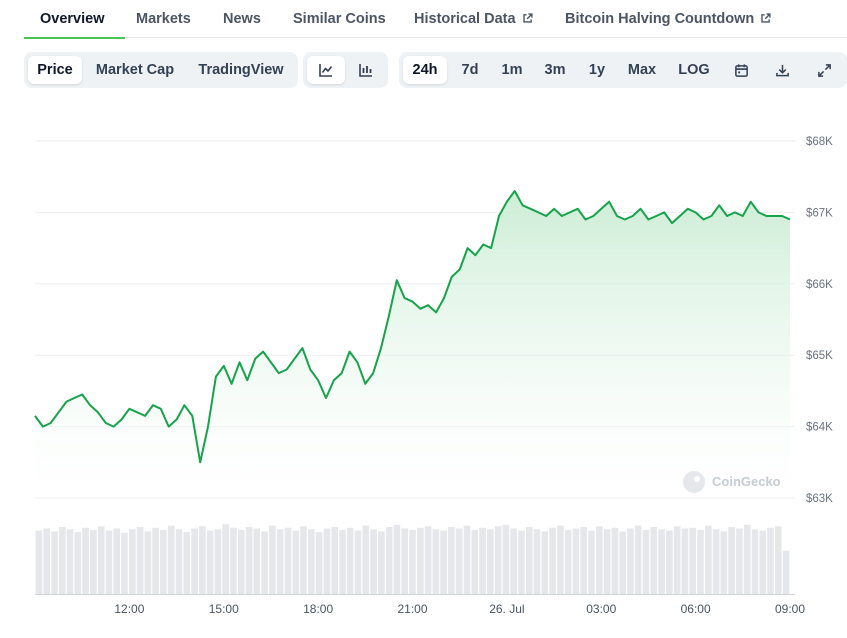  I want to click on range-3m-button: 3m, so click(555, 70).